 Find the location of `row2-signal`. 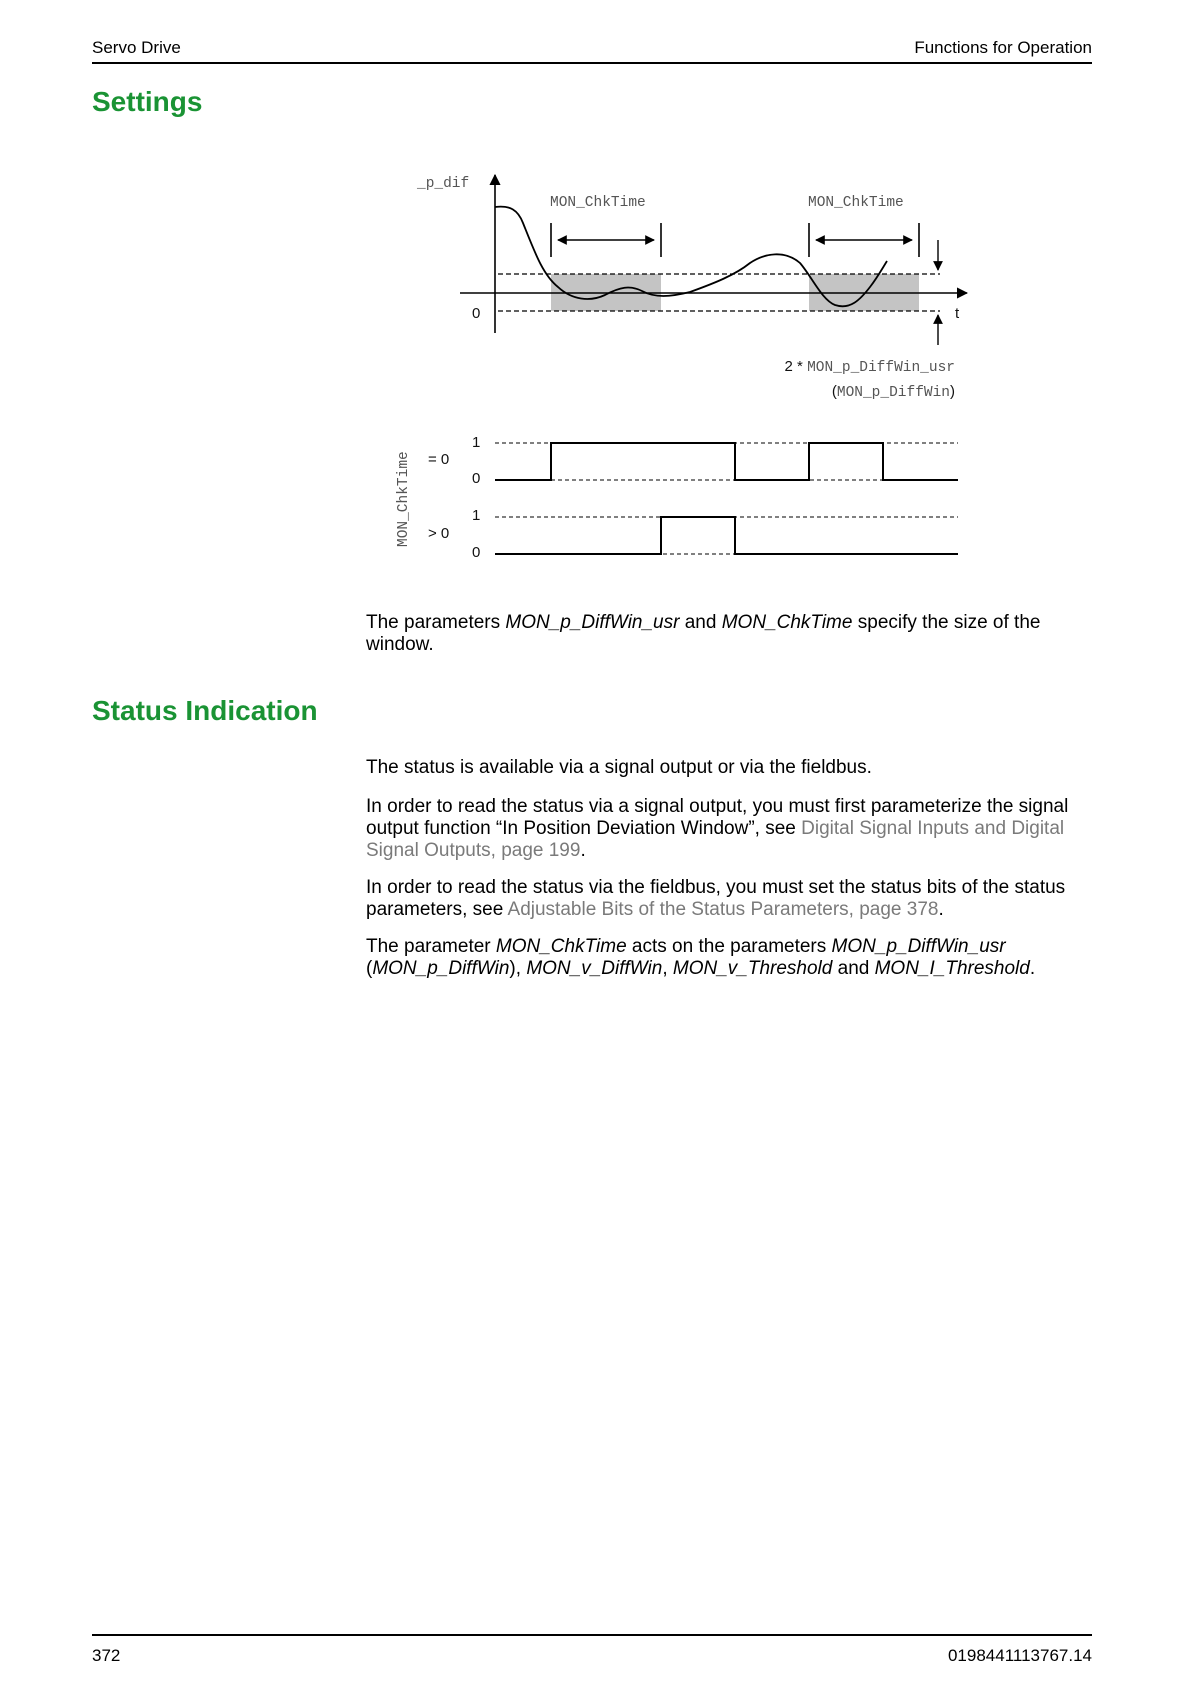

row2-signal is located at coordinates (726, 535).